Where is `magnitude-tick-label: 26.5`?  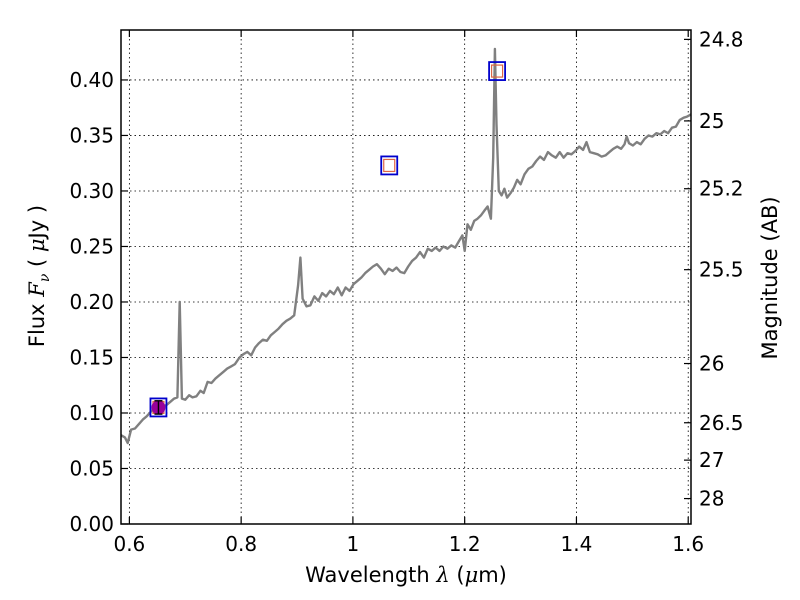 magnitude-tick-label: 26.5 is located at coordinates (721, 423).